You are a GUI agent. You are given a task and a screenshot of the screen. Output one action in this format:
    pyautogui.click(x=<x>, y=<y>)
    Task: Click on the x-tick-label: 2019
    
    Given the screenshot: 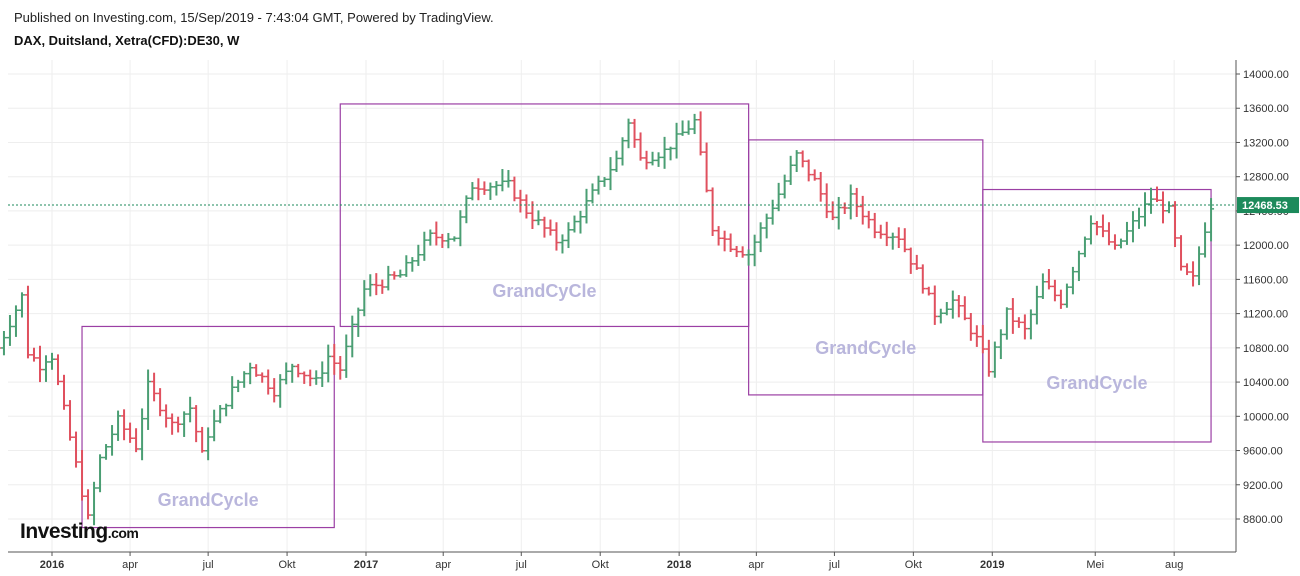 What is the action you would take?
    pyautogui.click(x=992, y=565)
    